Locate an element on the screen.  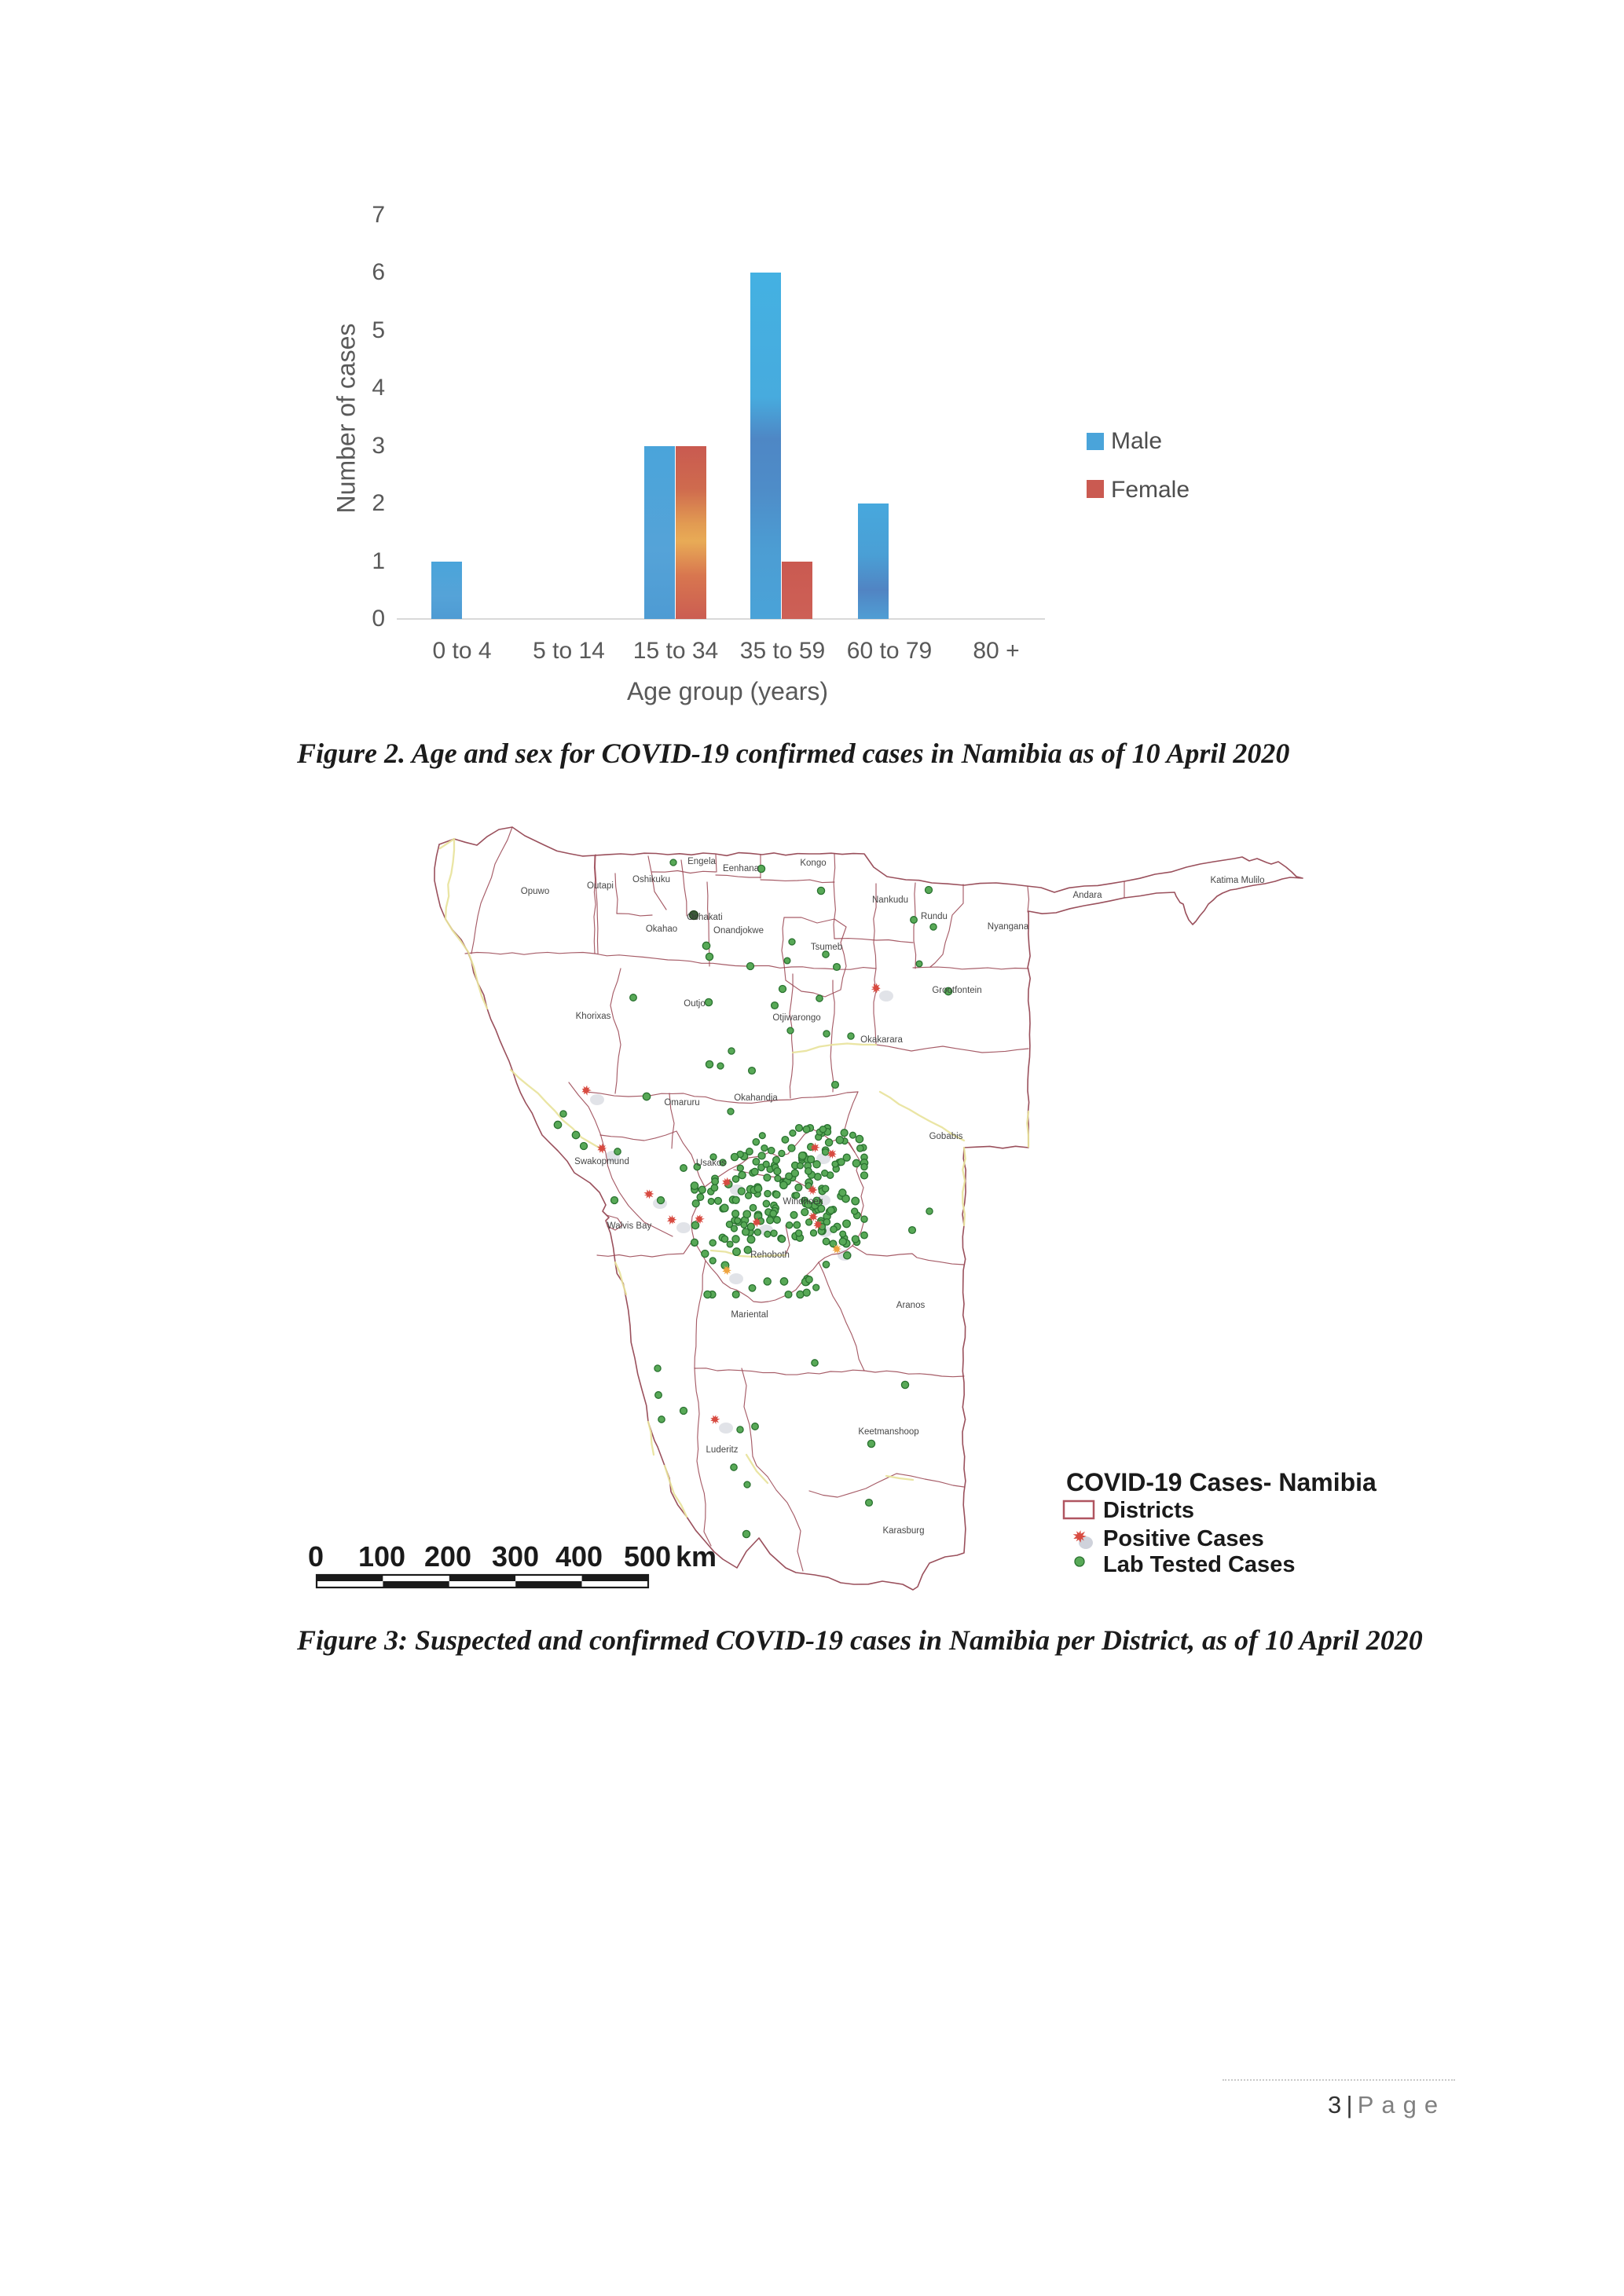
svg-text: Grootfontein is located at coordinates (956, 991).